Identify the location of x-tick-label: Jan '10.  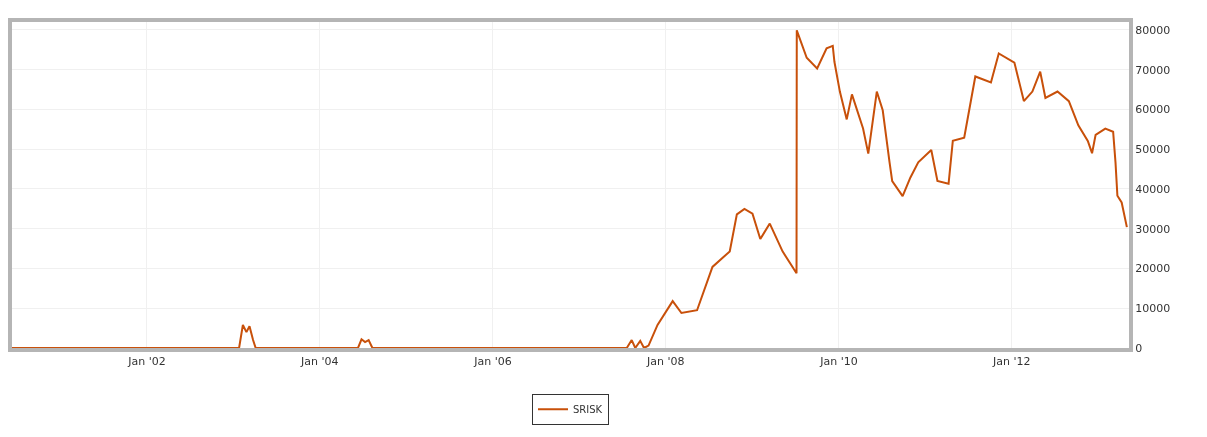
(838, 362).